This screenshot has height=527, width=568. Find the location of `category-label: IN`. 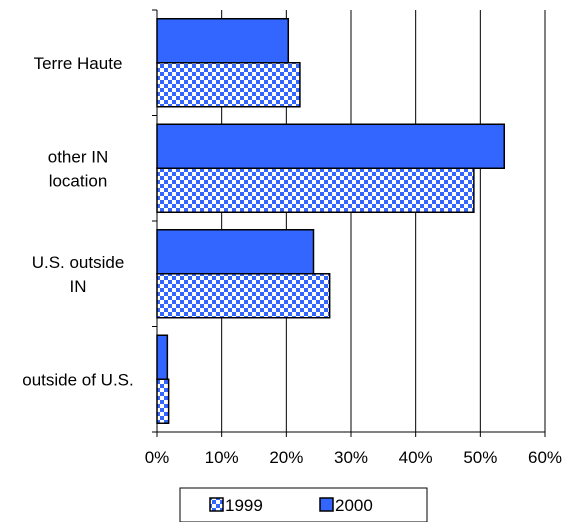

category-label: IN is located at coordinates (78, 286).